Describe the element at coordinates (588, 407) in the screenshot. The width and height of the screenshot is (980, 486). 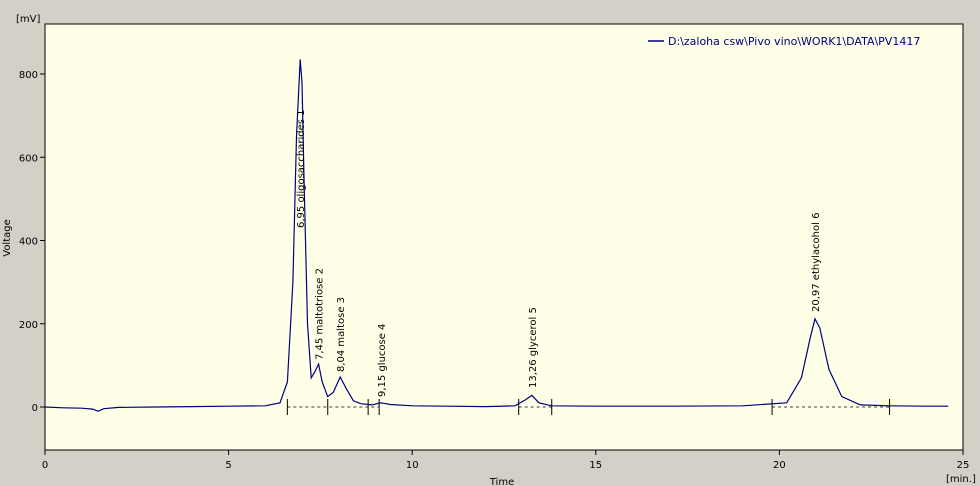
I see `integration-markers` at that location.